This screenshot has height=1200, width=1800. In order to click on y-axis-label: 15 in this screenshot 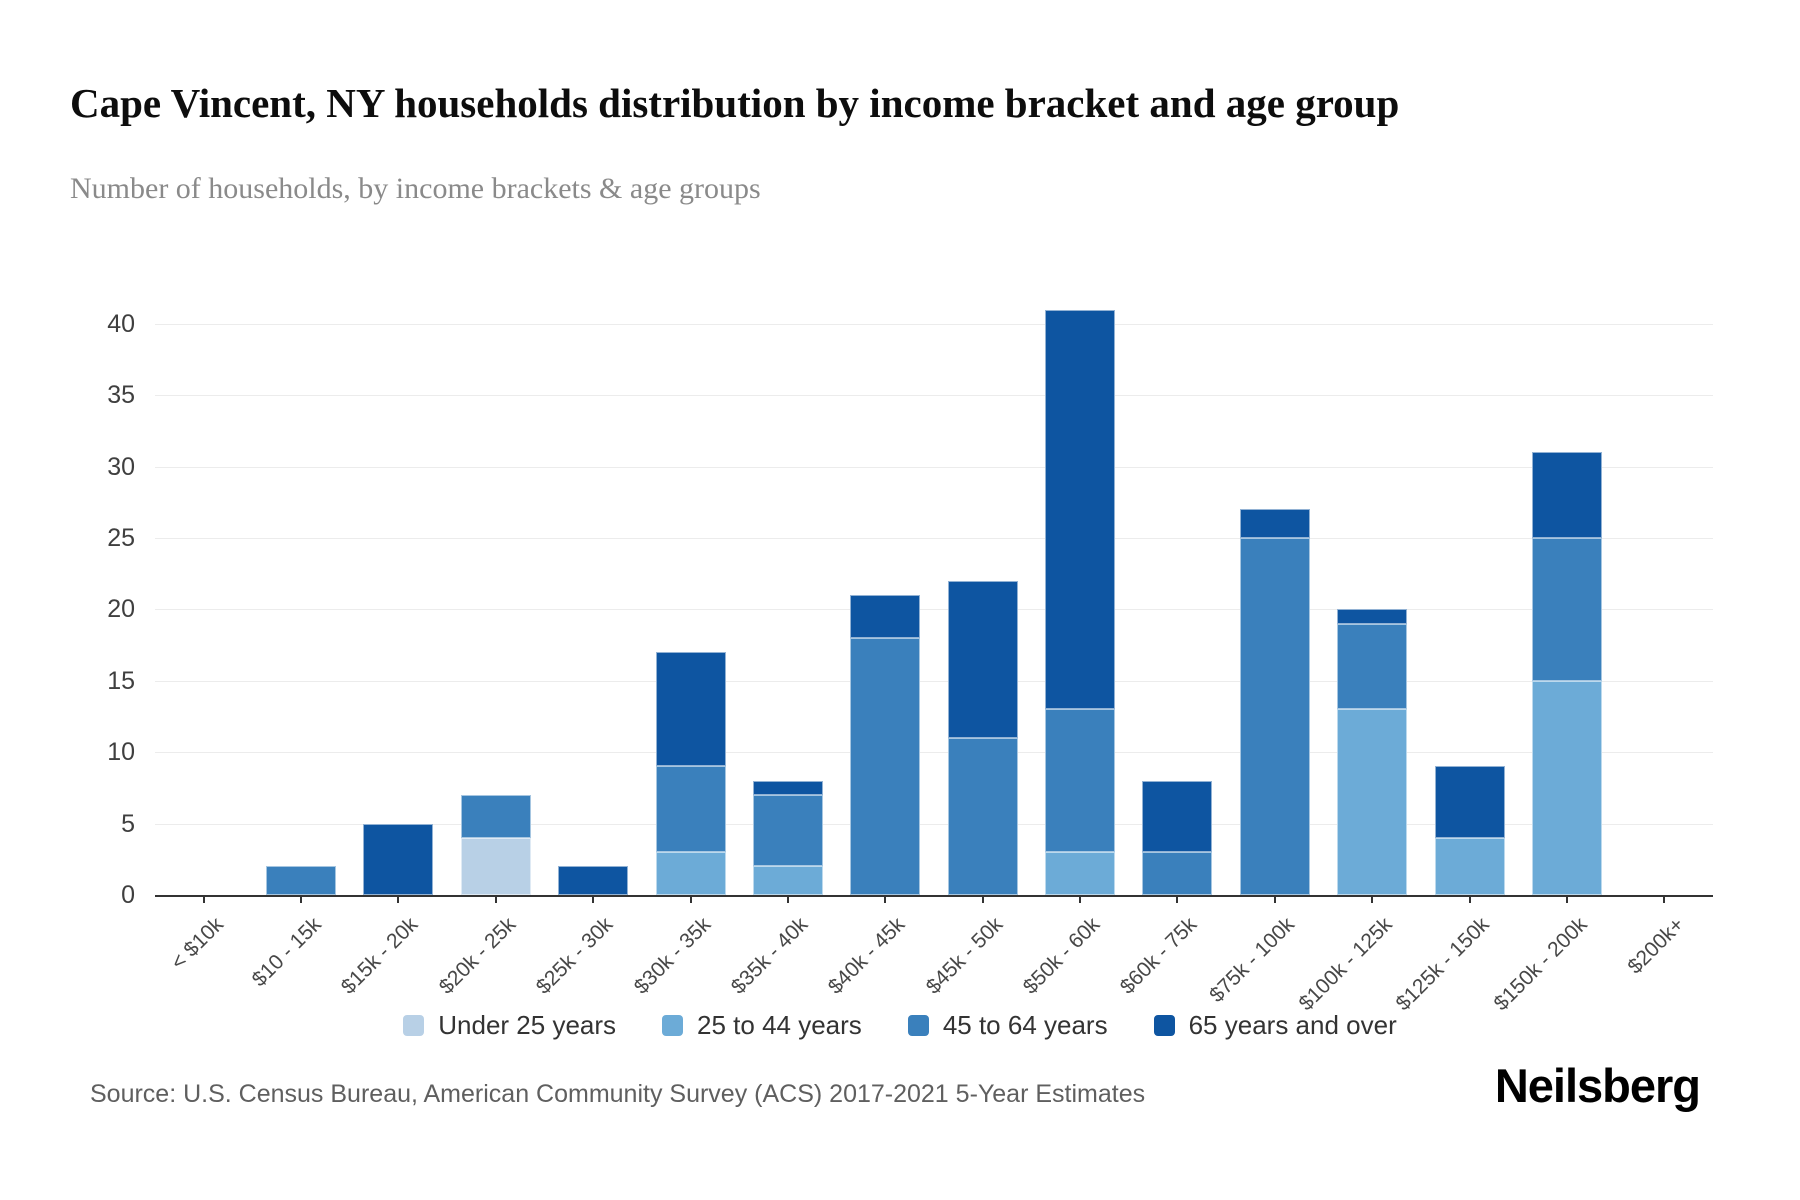, I will do `click(121, 680)`.